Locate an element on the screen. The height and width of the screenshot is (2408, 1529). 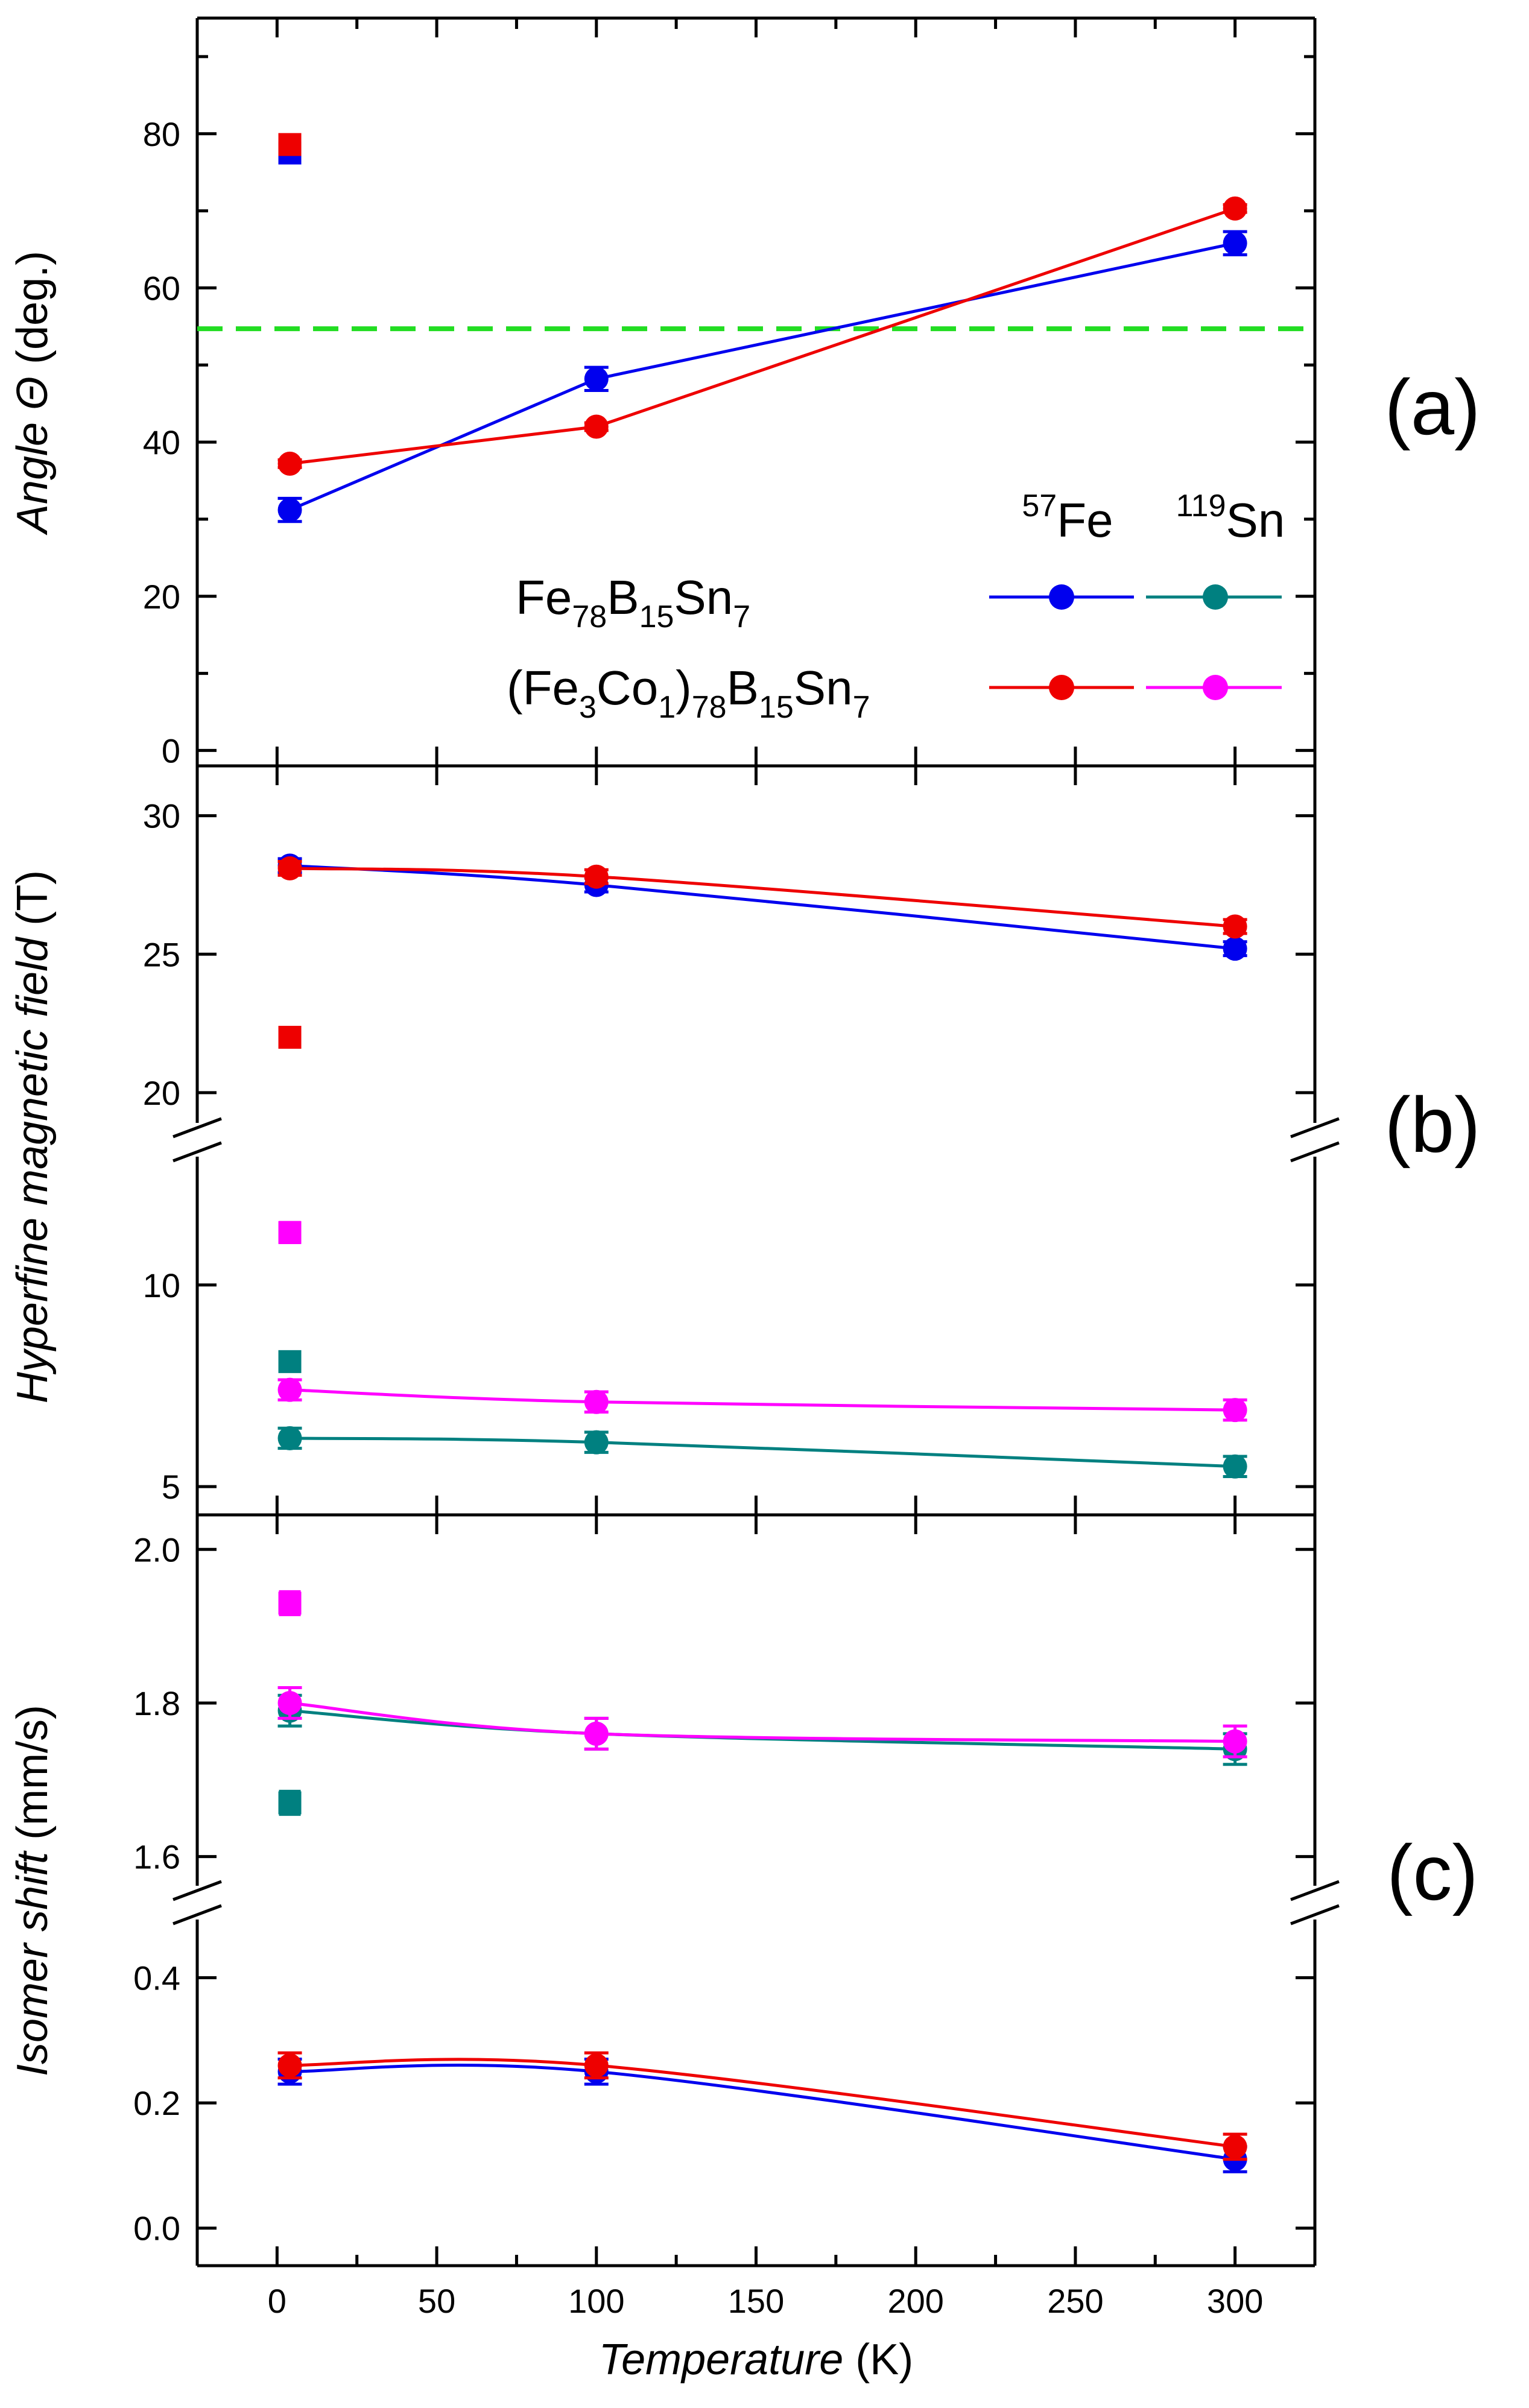
x-tick-label: 300 is located at coordinates (1235, 2301).